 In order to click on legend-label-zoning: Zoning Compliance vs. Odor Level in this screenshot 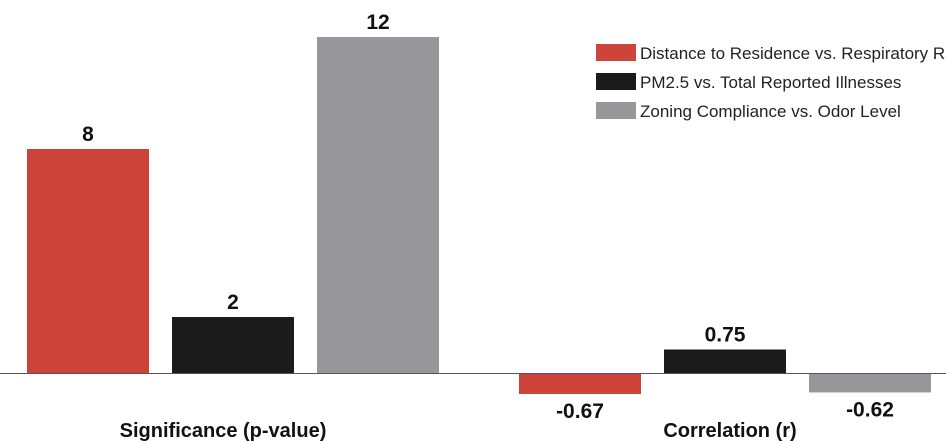, I will do `click(770, 111)`.